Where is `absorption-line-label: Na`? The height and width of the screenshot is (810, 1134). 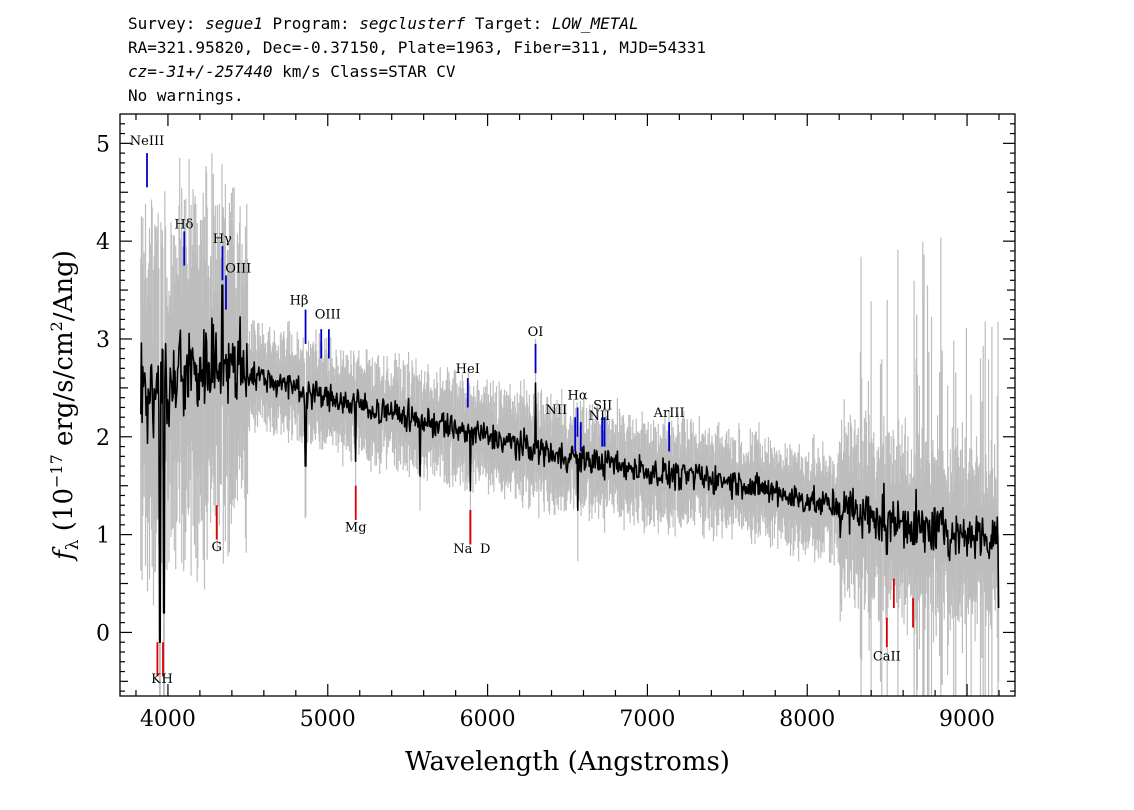 absorption-line-label: Na is located at coordinates (462, 549).